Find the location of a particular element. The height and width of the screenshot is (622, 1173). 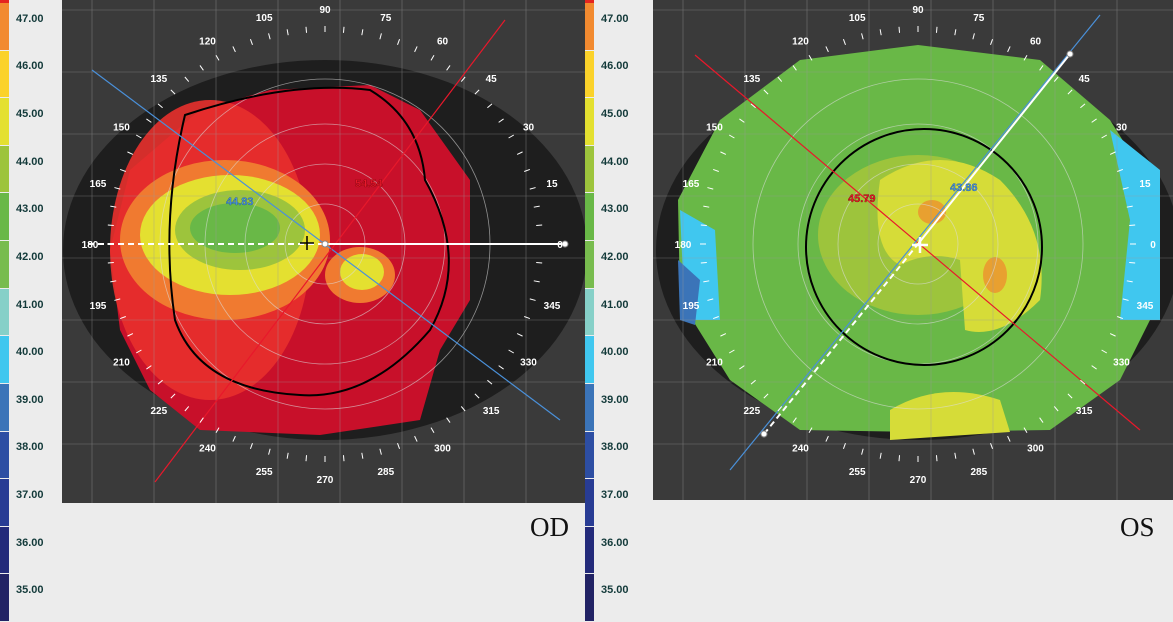

degree-label: 240 is located at coordinates (800, 449).